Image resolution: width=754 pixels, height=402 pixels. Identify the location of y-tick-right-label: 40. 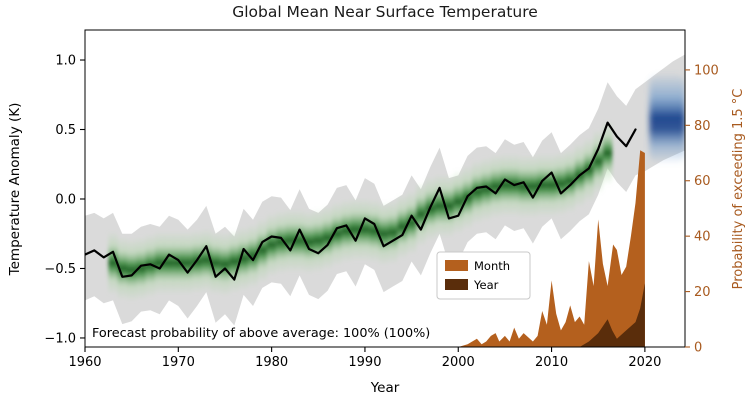
(702, 237).